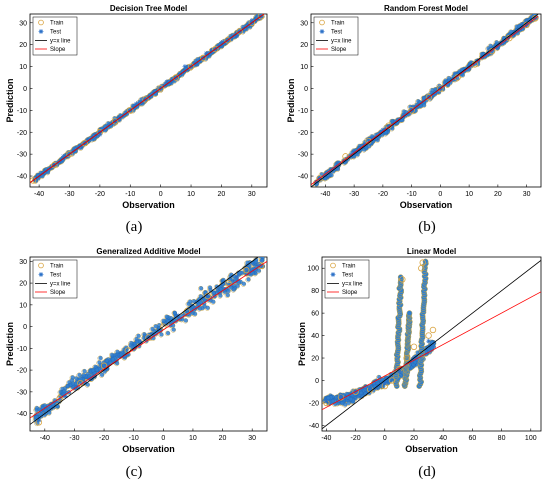 The width and height of the screenshot is (550, 481). I want to click on x-axis-label: Observation, so click(426, 205).